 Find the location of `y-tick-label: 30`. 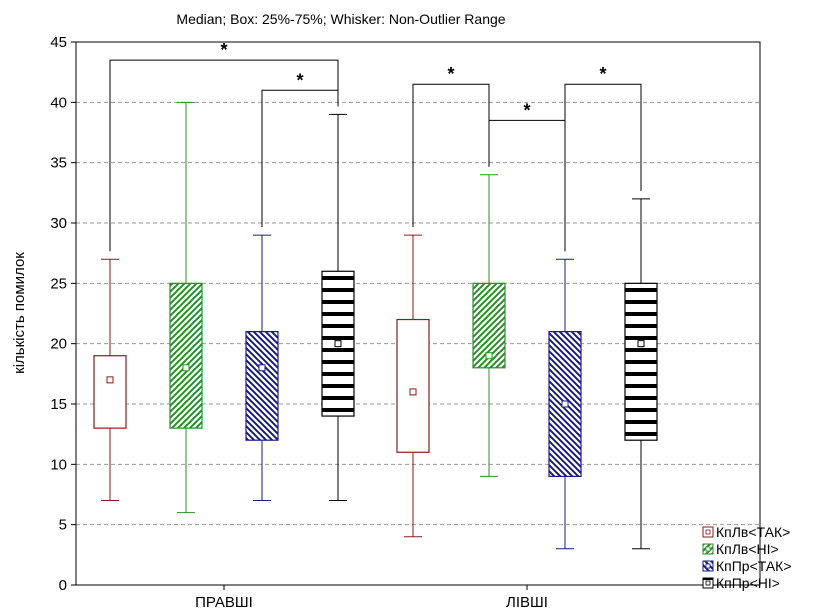

y-tick-label: 30 is located at coordinates (58, 223).